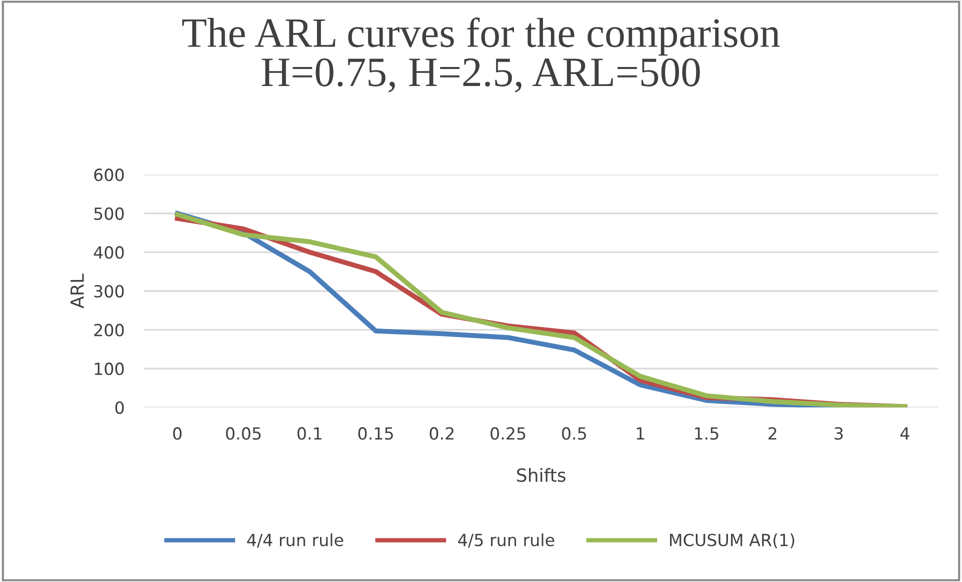 This screenshot has width=962, height=582. Describe the element at coordinates (506, 540) in the screenshot. I see `legend-label: 4/5 run rule` at that location.